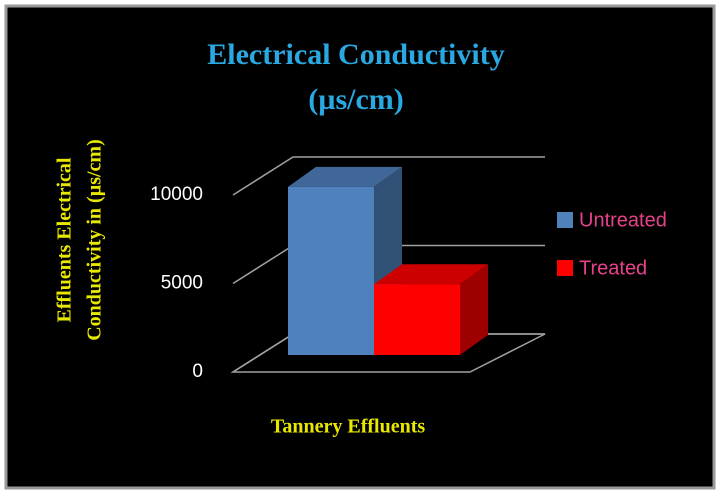 Image resolution: width=720 pixels, height=494 pixels. What do you see at coordinates (176, 194) in the screenshot?
I see `y-tick-label: 10000` at bounding box center [176, 194].